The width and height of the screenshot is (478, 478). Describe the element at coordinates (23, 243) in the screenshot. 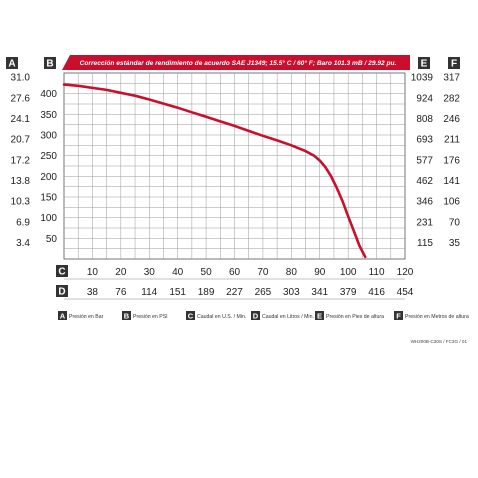

I see `tick-label-a: 3.4` at that location.